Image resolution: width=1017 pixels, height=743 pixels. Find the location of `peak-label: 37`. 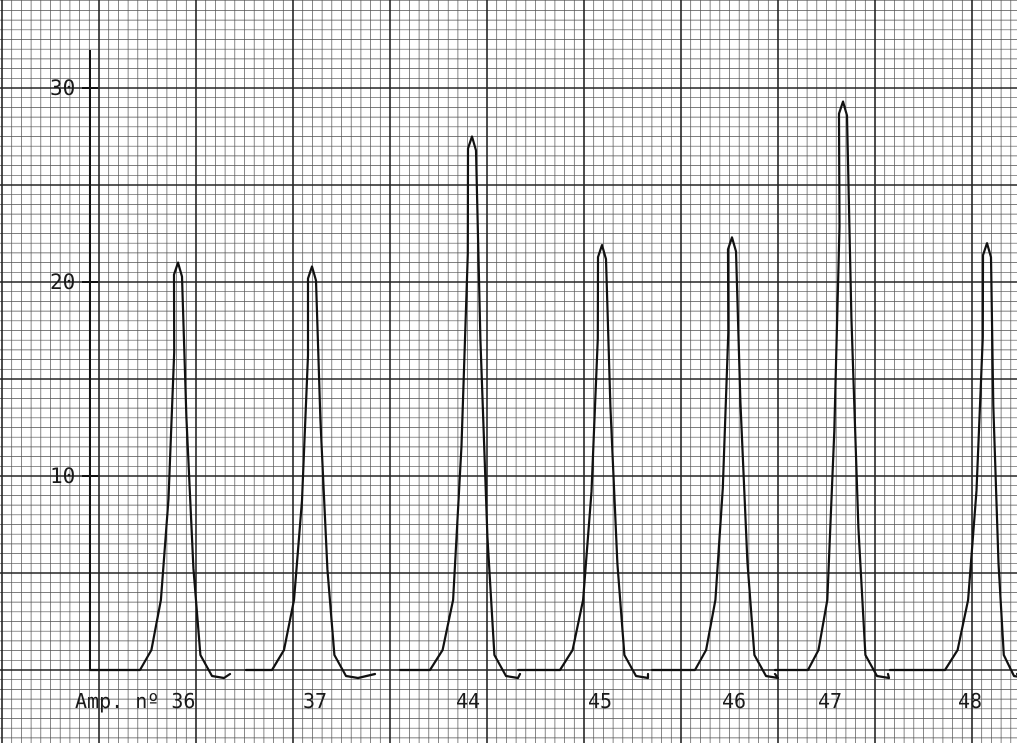

peak-label: 37 is located at coordinates (315, 701).